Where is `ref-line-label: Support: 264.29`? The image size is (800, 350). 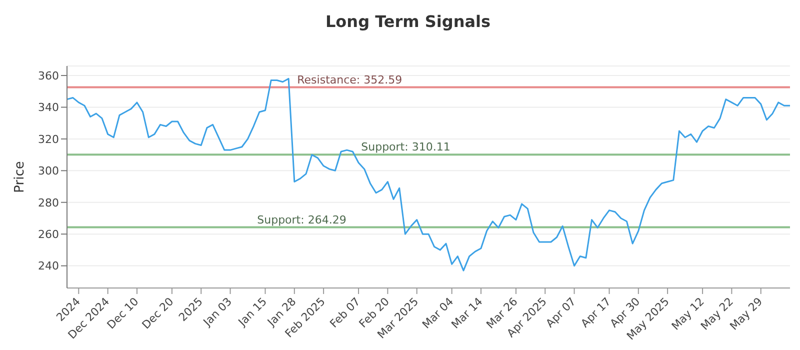 ref-line-label: Support: 264.29 is located at coordinates (301, 219).